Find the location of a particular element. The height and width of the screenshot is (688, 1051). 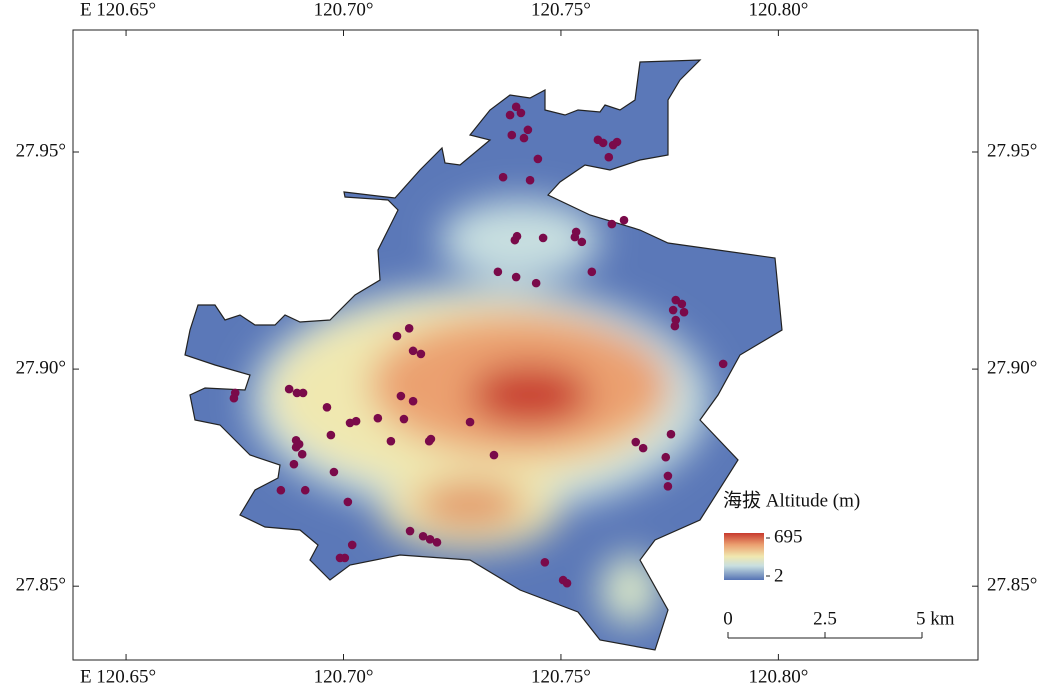

scale-label: 0 is located at coordinates (728, 618).